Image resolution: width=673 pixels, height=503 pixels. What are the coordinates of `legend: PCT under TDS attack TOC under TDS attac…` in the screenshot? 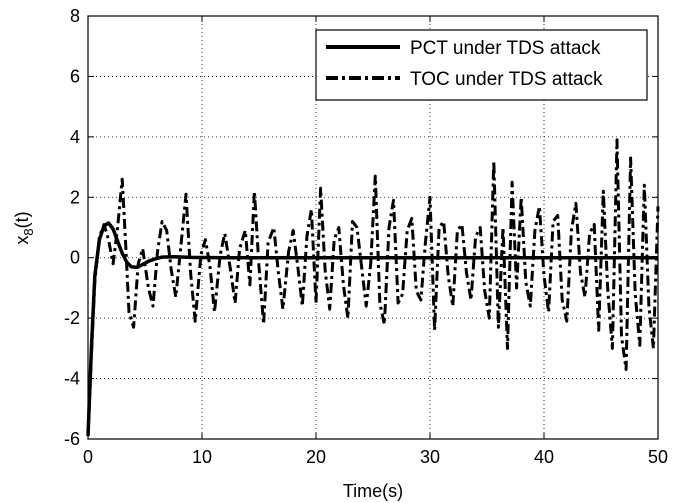 It's located at (481, 65).